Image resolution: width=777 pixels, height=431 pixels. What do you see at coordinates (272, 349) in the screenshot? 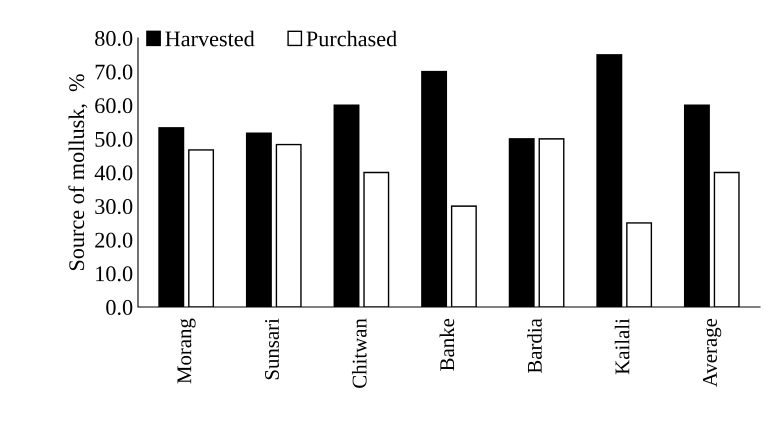
I see `x-tick-label: Sunsari` at bounding box center [272, 349].